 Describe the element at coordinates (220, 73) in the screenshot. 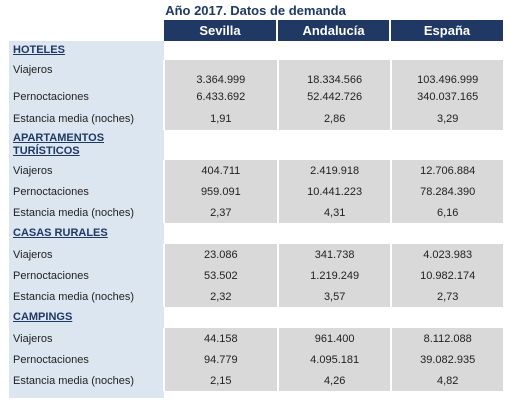

I see `cell-value: 3.364.999` at that location.